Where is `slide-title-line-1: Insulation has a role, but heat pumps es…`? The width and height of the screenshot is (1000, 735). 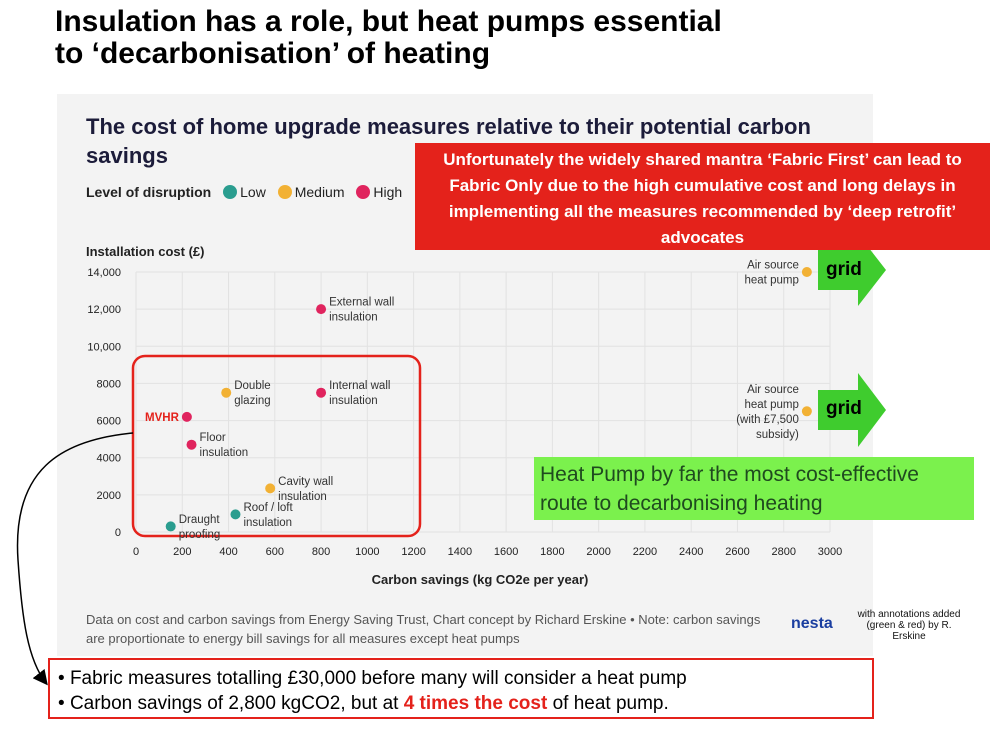 slide-title-line-1: Insulation has a role, but heat pumps es… is located at coordinates (388, 21).